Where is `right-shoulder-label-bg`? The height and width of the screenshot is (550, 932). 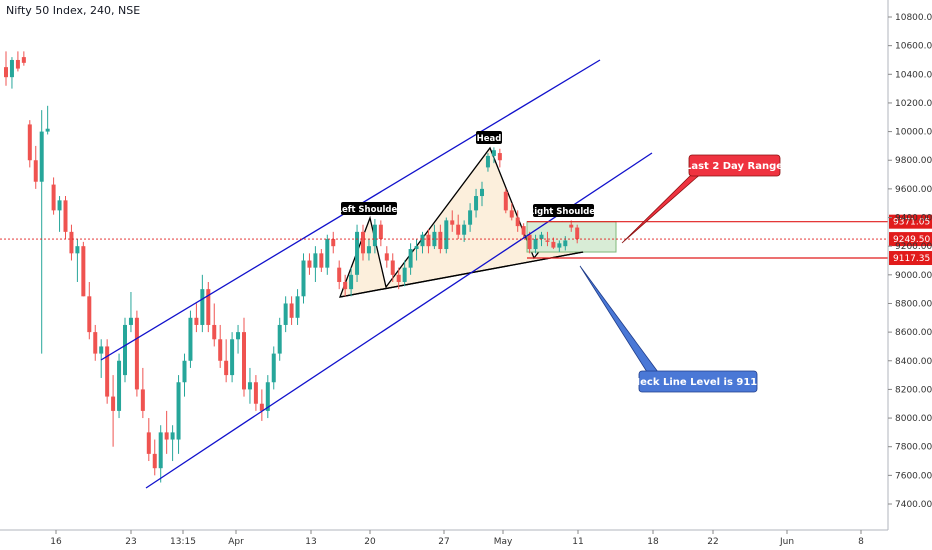
right-shoulder-label-bg is located at coordinates (563, 210).